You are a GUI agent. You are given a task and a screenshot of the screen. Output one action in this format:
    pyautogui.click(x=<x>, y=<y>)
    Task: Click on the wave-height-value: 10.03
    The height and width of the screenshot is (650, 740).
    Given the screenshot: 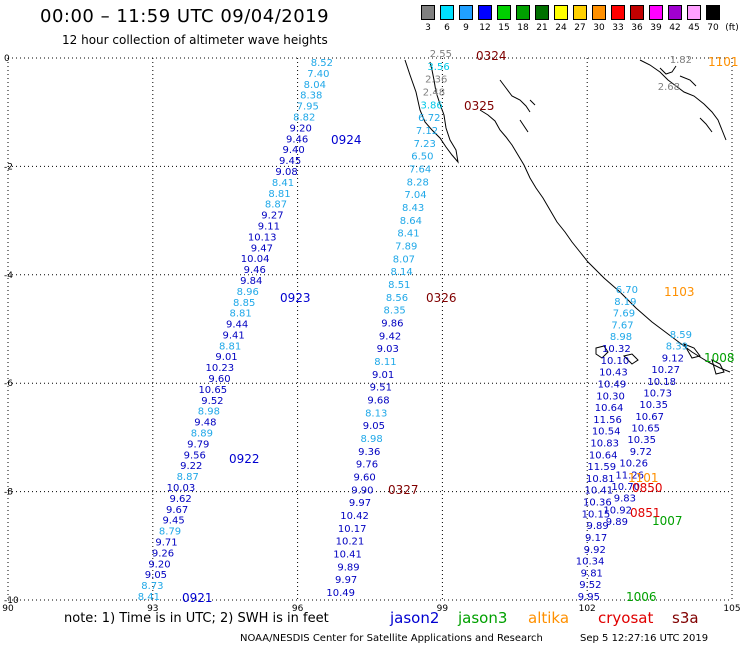 What is the action you would take?
    pyautogui.click(x=181, y=488)
    